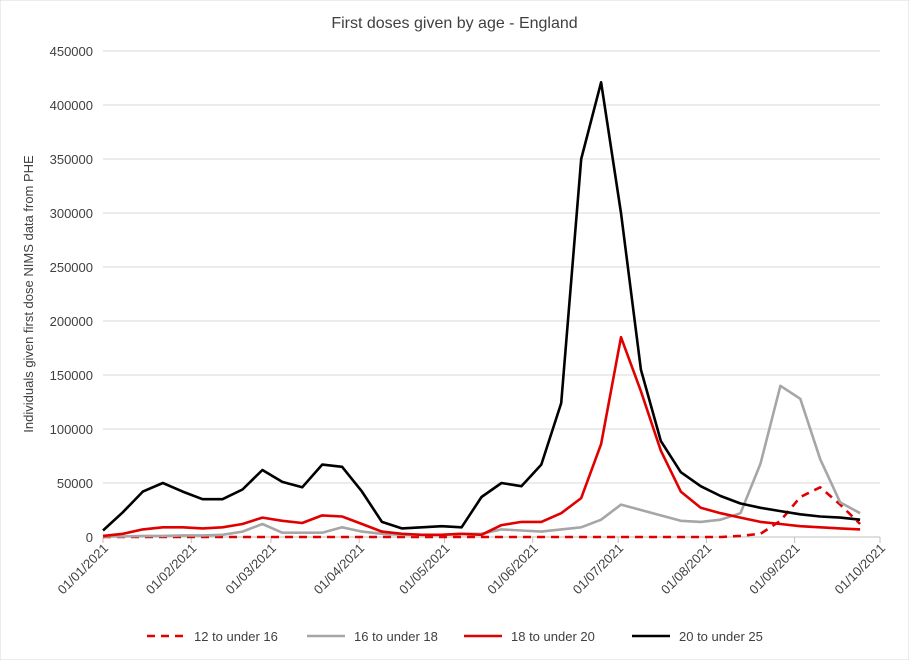 The image size is (909, 660). Describe the element at coordinates (75, 483) in the screenshot. I see `y-tick-label: 50000` at that location.